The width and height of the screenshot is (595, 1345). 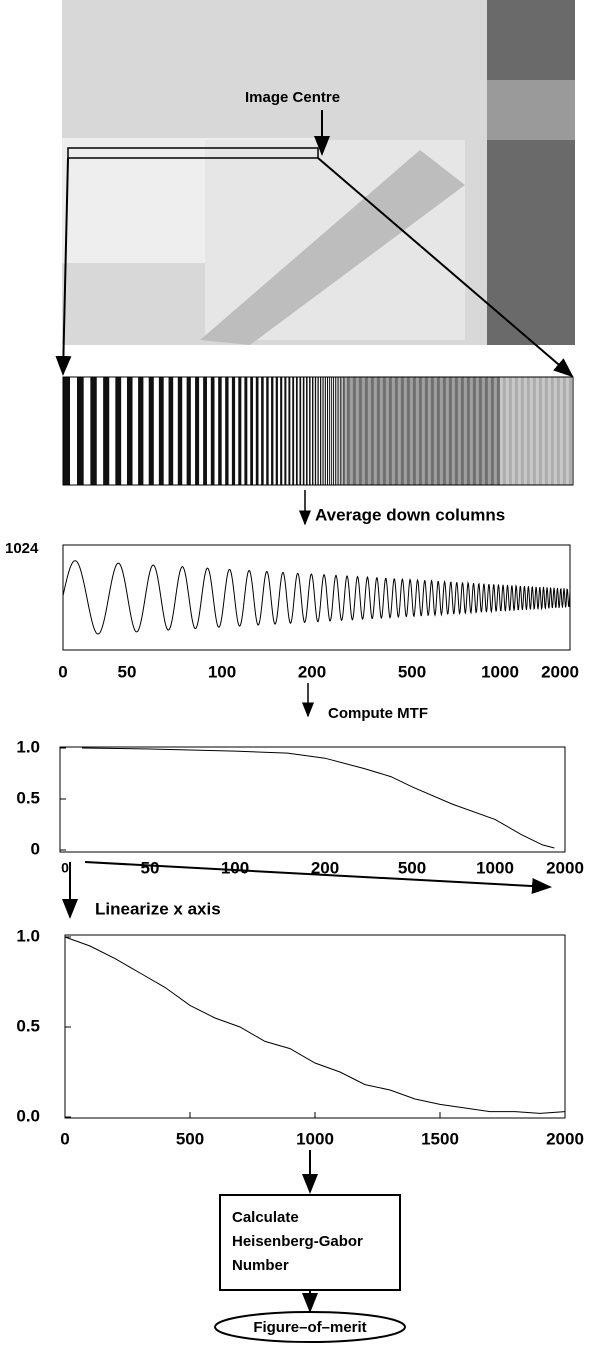 What do you see at coordinates (410, 514) in the screenshot?
I see `step-label: Average down columns` at bounding box center [410, 514].